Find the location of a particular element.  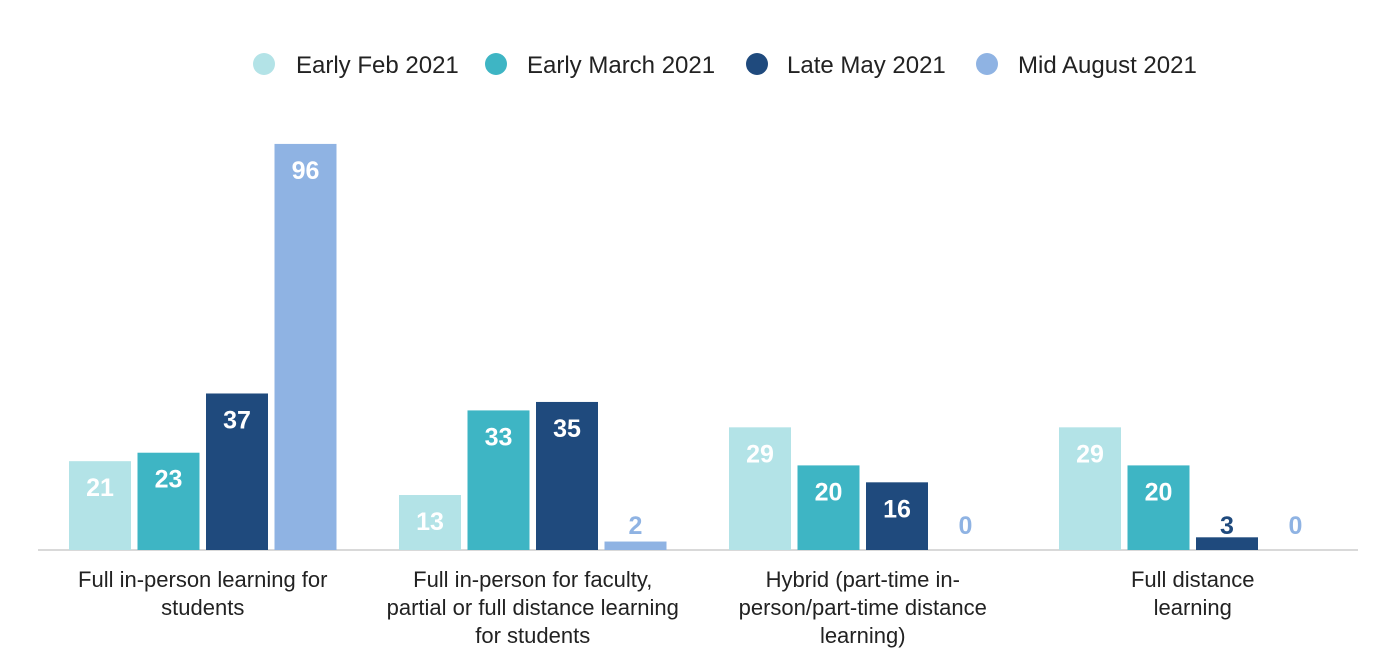

legend-label: Late May 2021 is located at coordinates (866, 65).